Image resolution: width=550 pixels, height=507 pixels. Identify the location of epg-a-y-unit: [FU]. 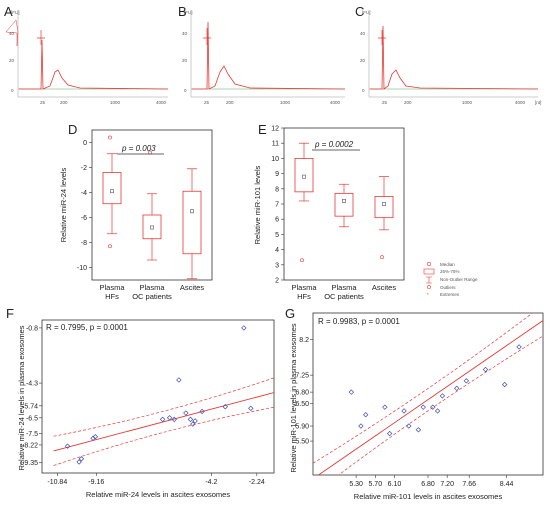
(15, 12).